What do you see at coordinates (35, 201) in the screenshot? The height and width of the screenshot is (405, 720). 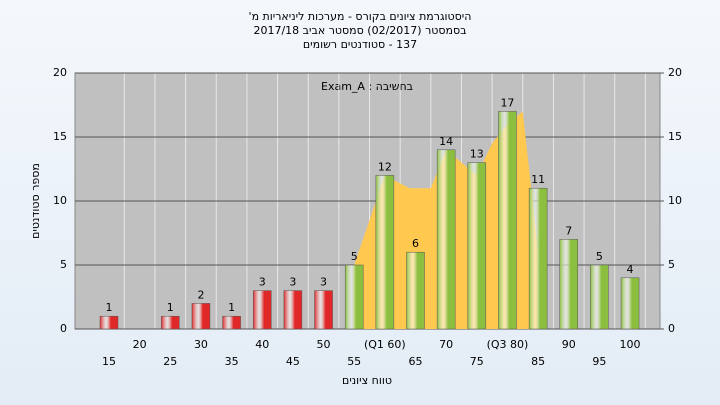 I see `y-axis-label: מספר סטודנטים` at bounding box center [35, 201].